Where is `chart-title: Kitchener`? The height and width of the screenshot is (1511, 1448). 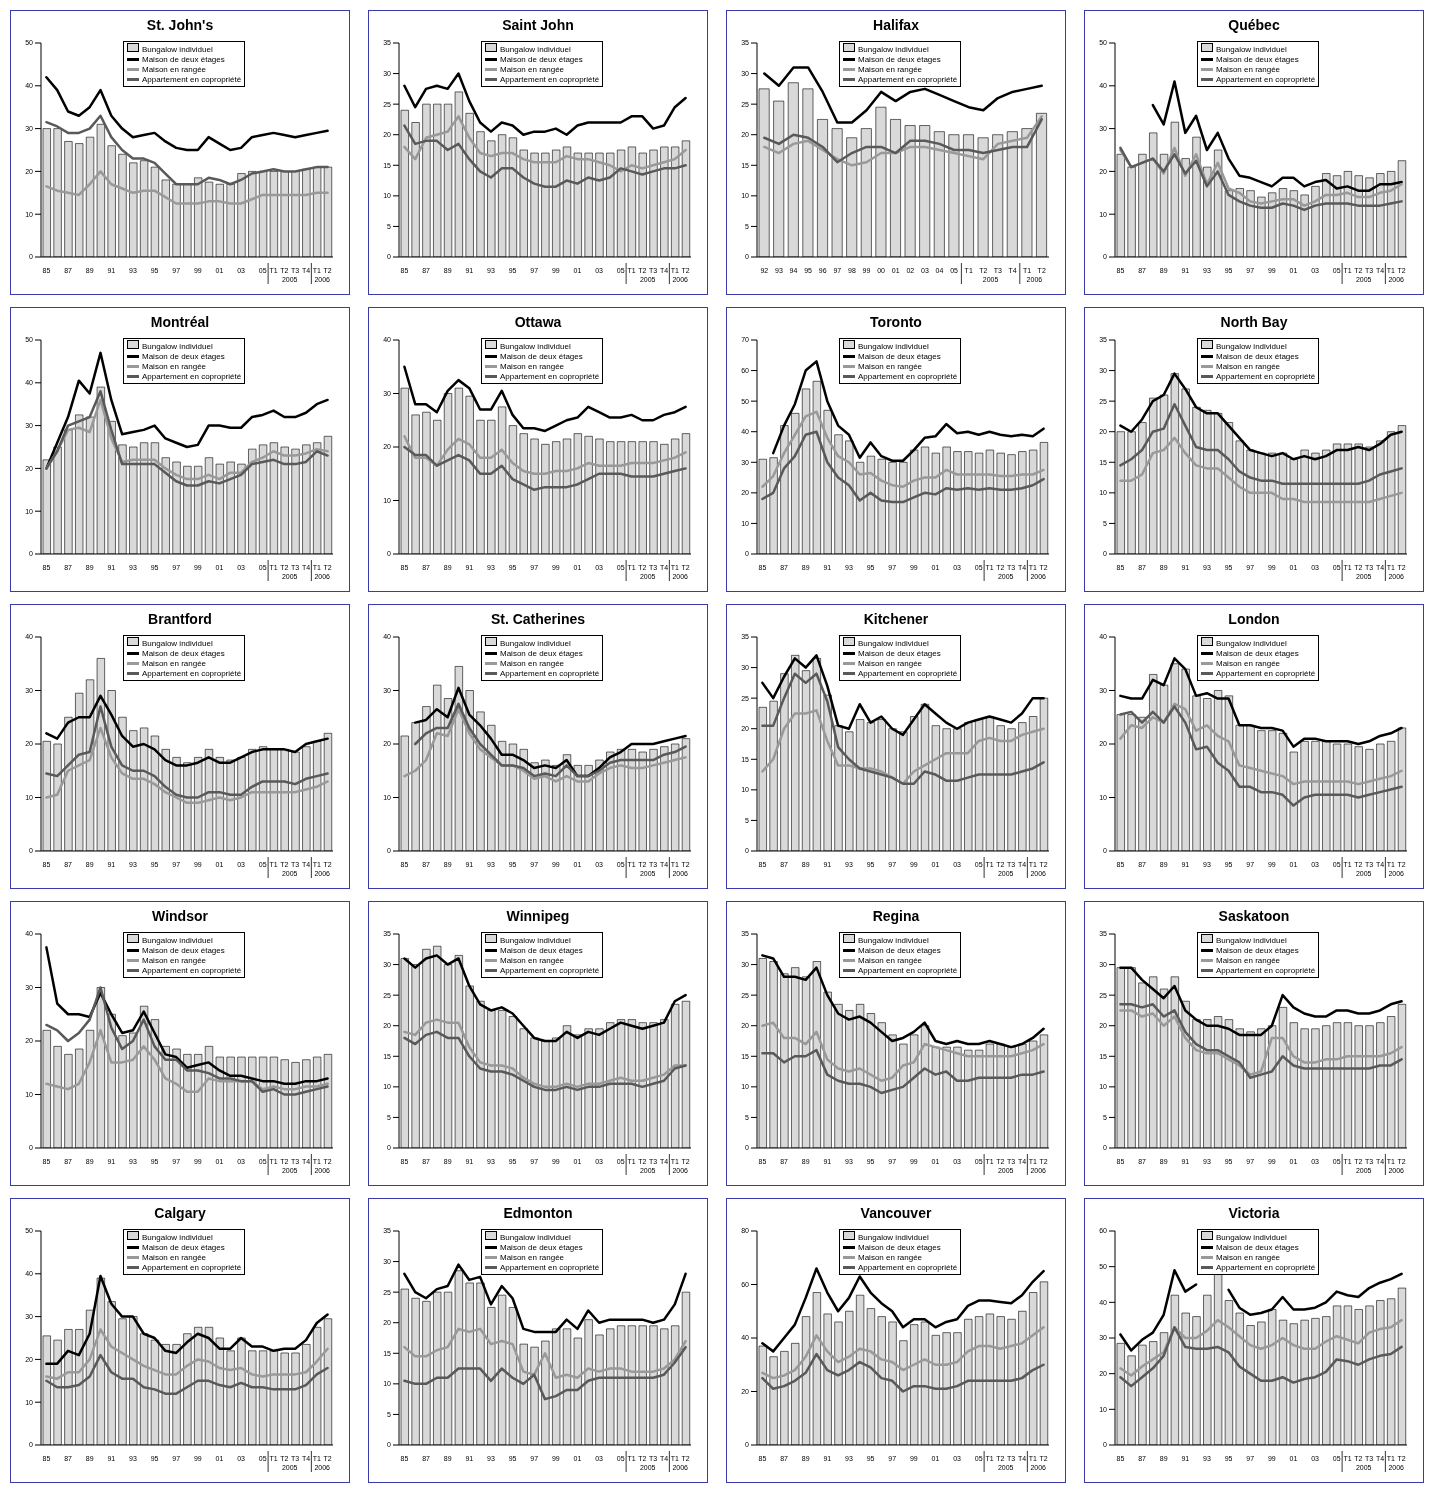
chart-title: Kitchener is located at coordinates (896, 620).